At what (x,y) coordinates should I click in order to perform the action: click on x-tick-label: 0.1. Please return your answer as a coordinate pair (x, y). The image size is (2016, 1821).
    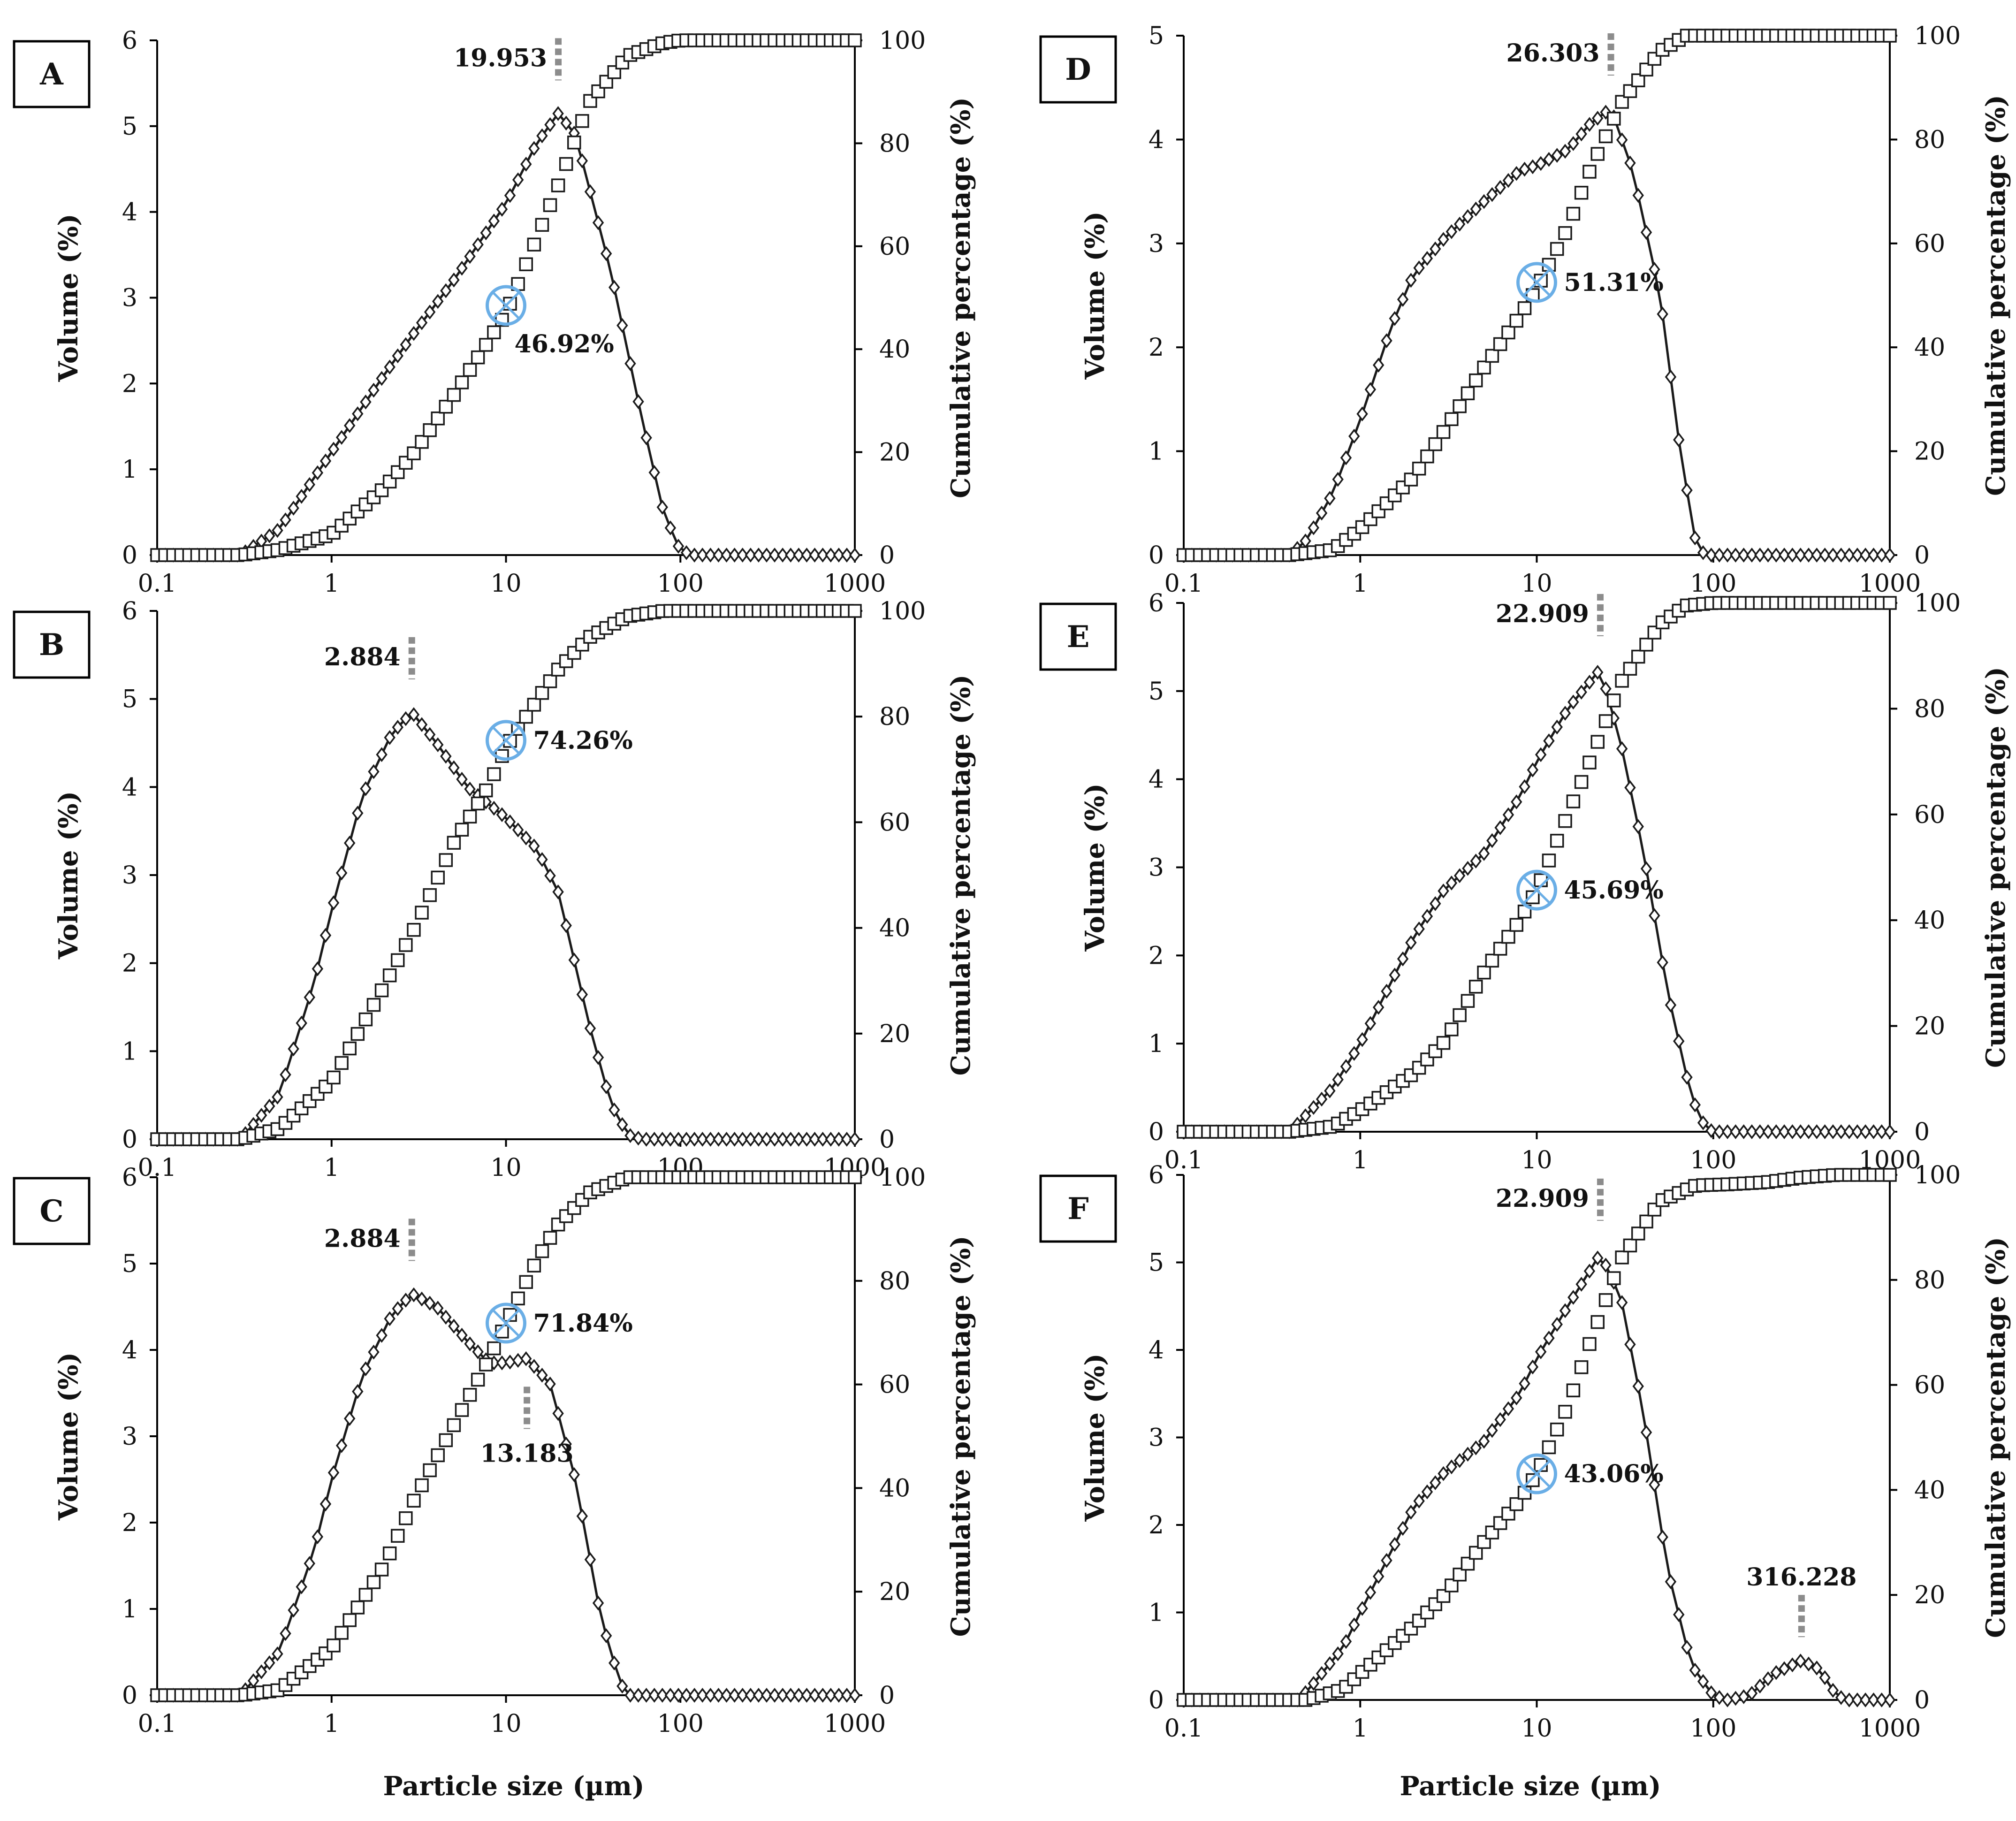
    Looking at the image, I should click on (157, 1724).